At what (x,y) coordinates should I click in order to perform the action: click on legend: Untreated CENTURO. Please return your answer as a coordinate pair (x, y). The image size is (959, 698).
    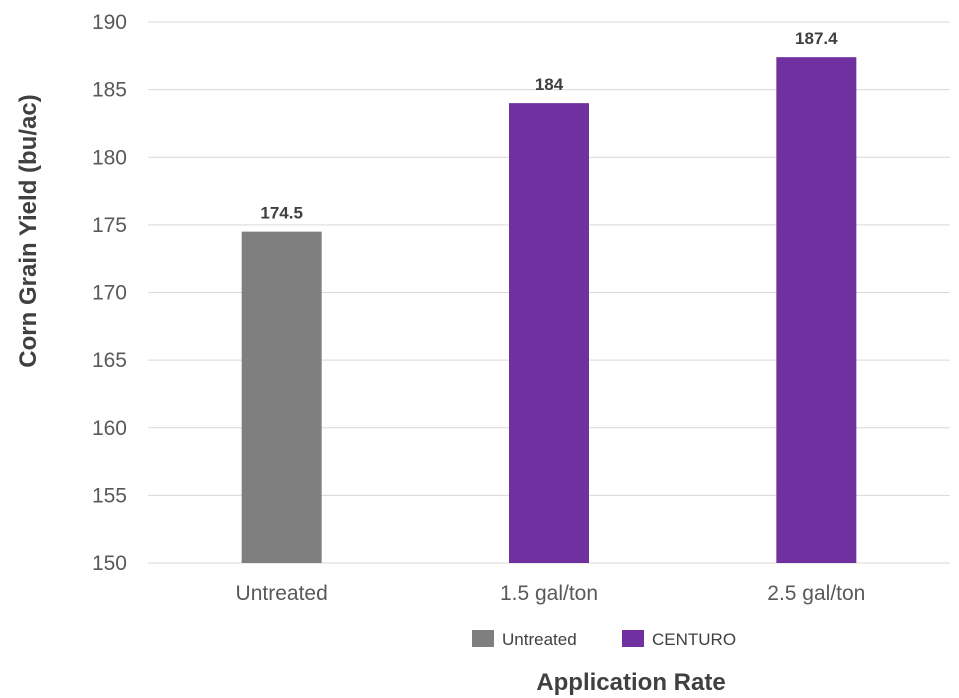
    Looking at the image, I should click on (604, 639).